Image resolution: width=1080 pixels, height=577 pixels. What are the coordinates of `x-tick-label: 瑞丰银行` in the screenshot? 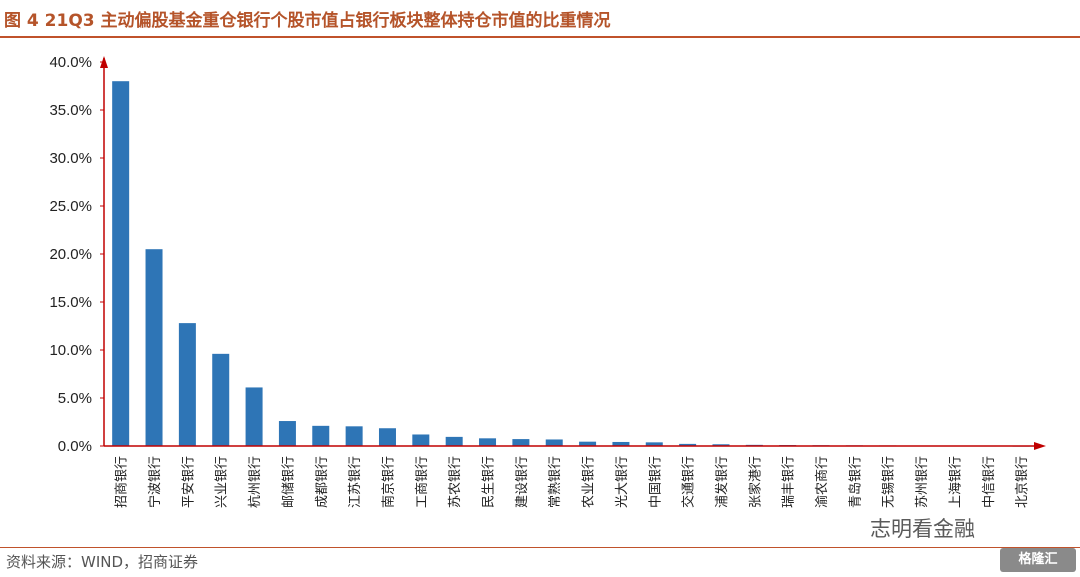 It's located at (789, 482).